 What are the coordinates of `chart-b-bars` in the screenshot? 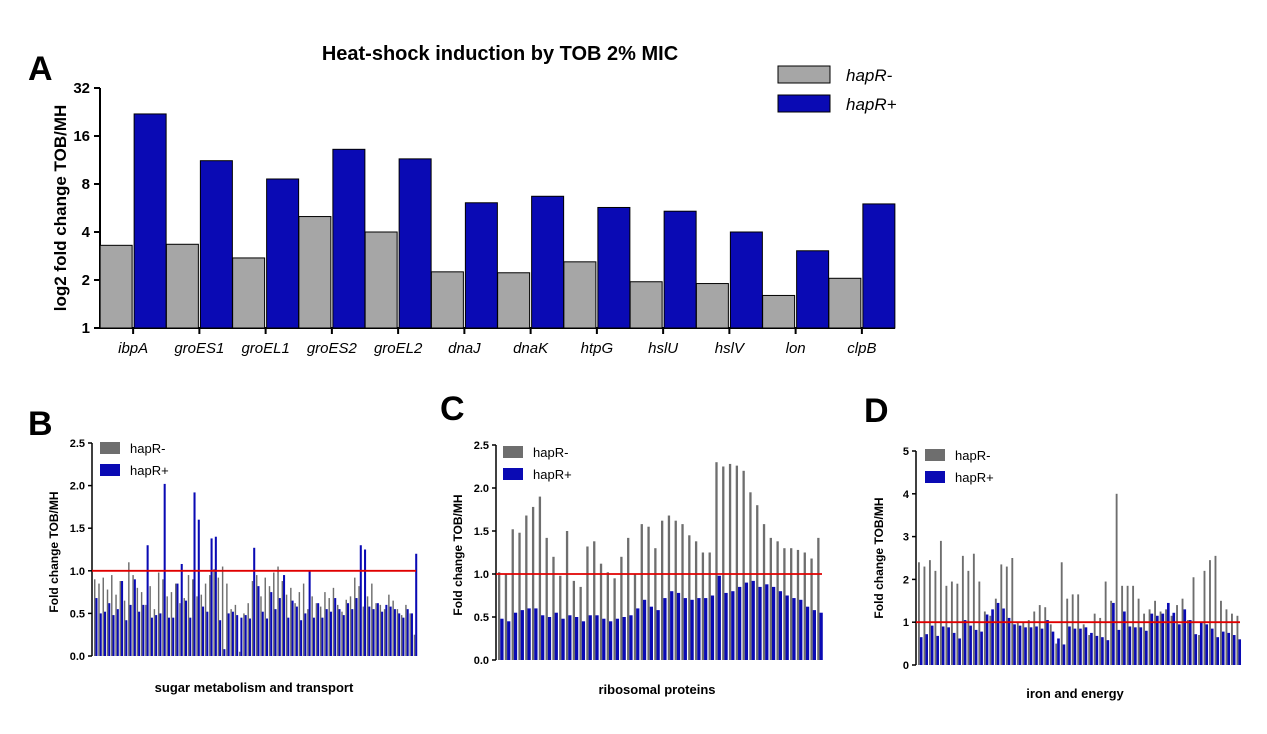 It's located at (255, 569).